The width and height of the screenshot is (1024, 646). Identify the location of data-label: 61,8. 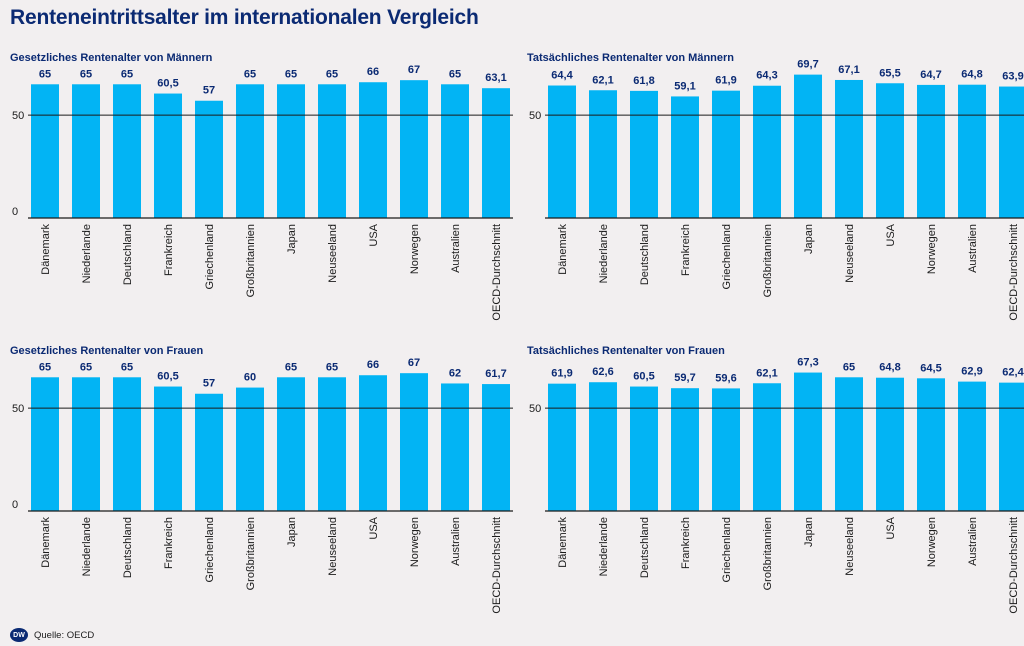
(643, 81).